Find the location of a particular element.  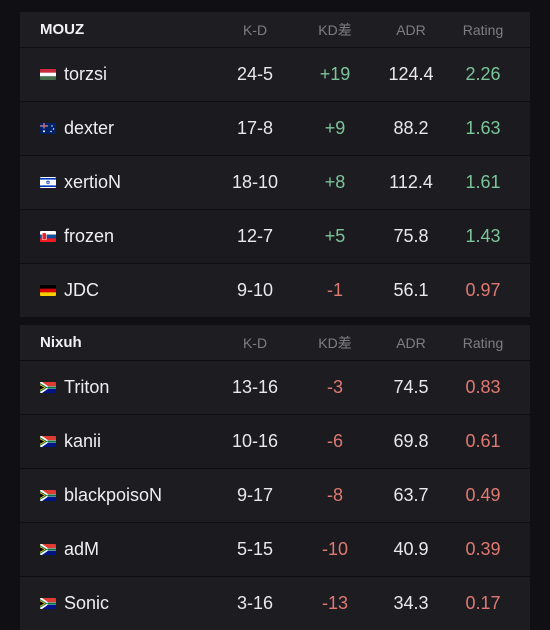

player-row: torzsi 24-5 +19 124.4 2.26 is located at coordinates (275, 74).